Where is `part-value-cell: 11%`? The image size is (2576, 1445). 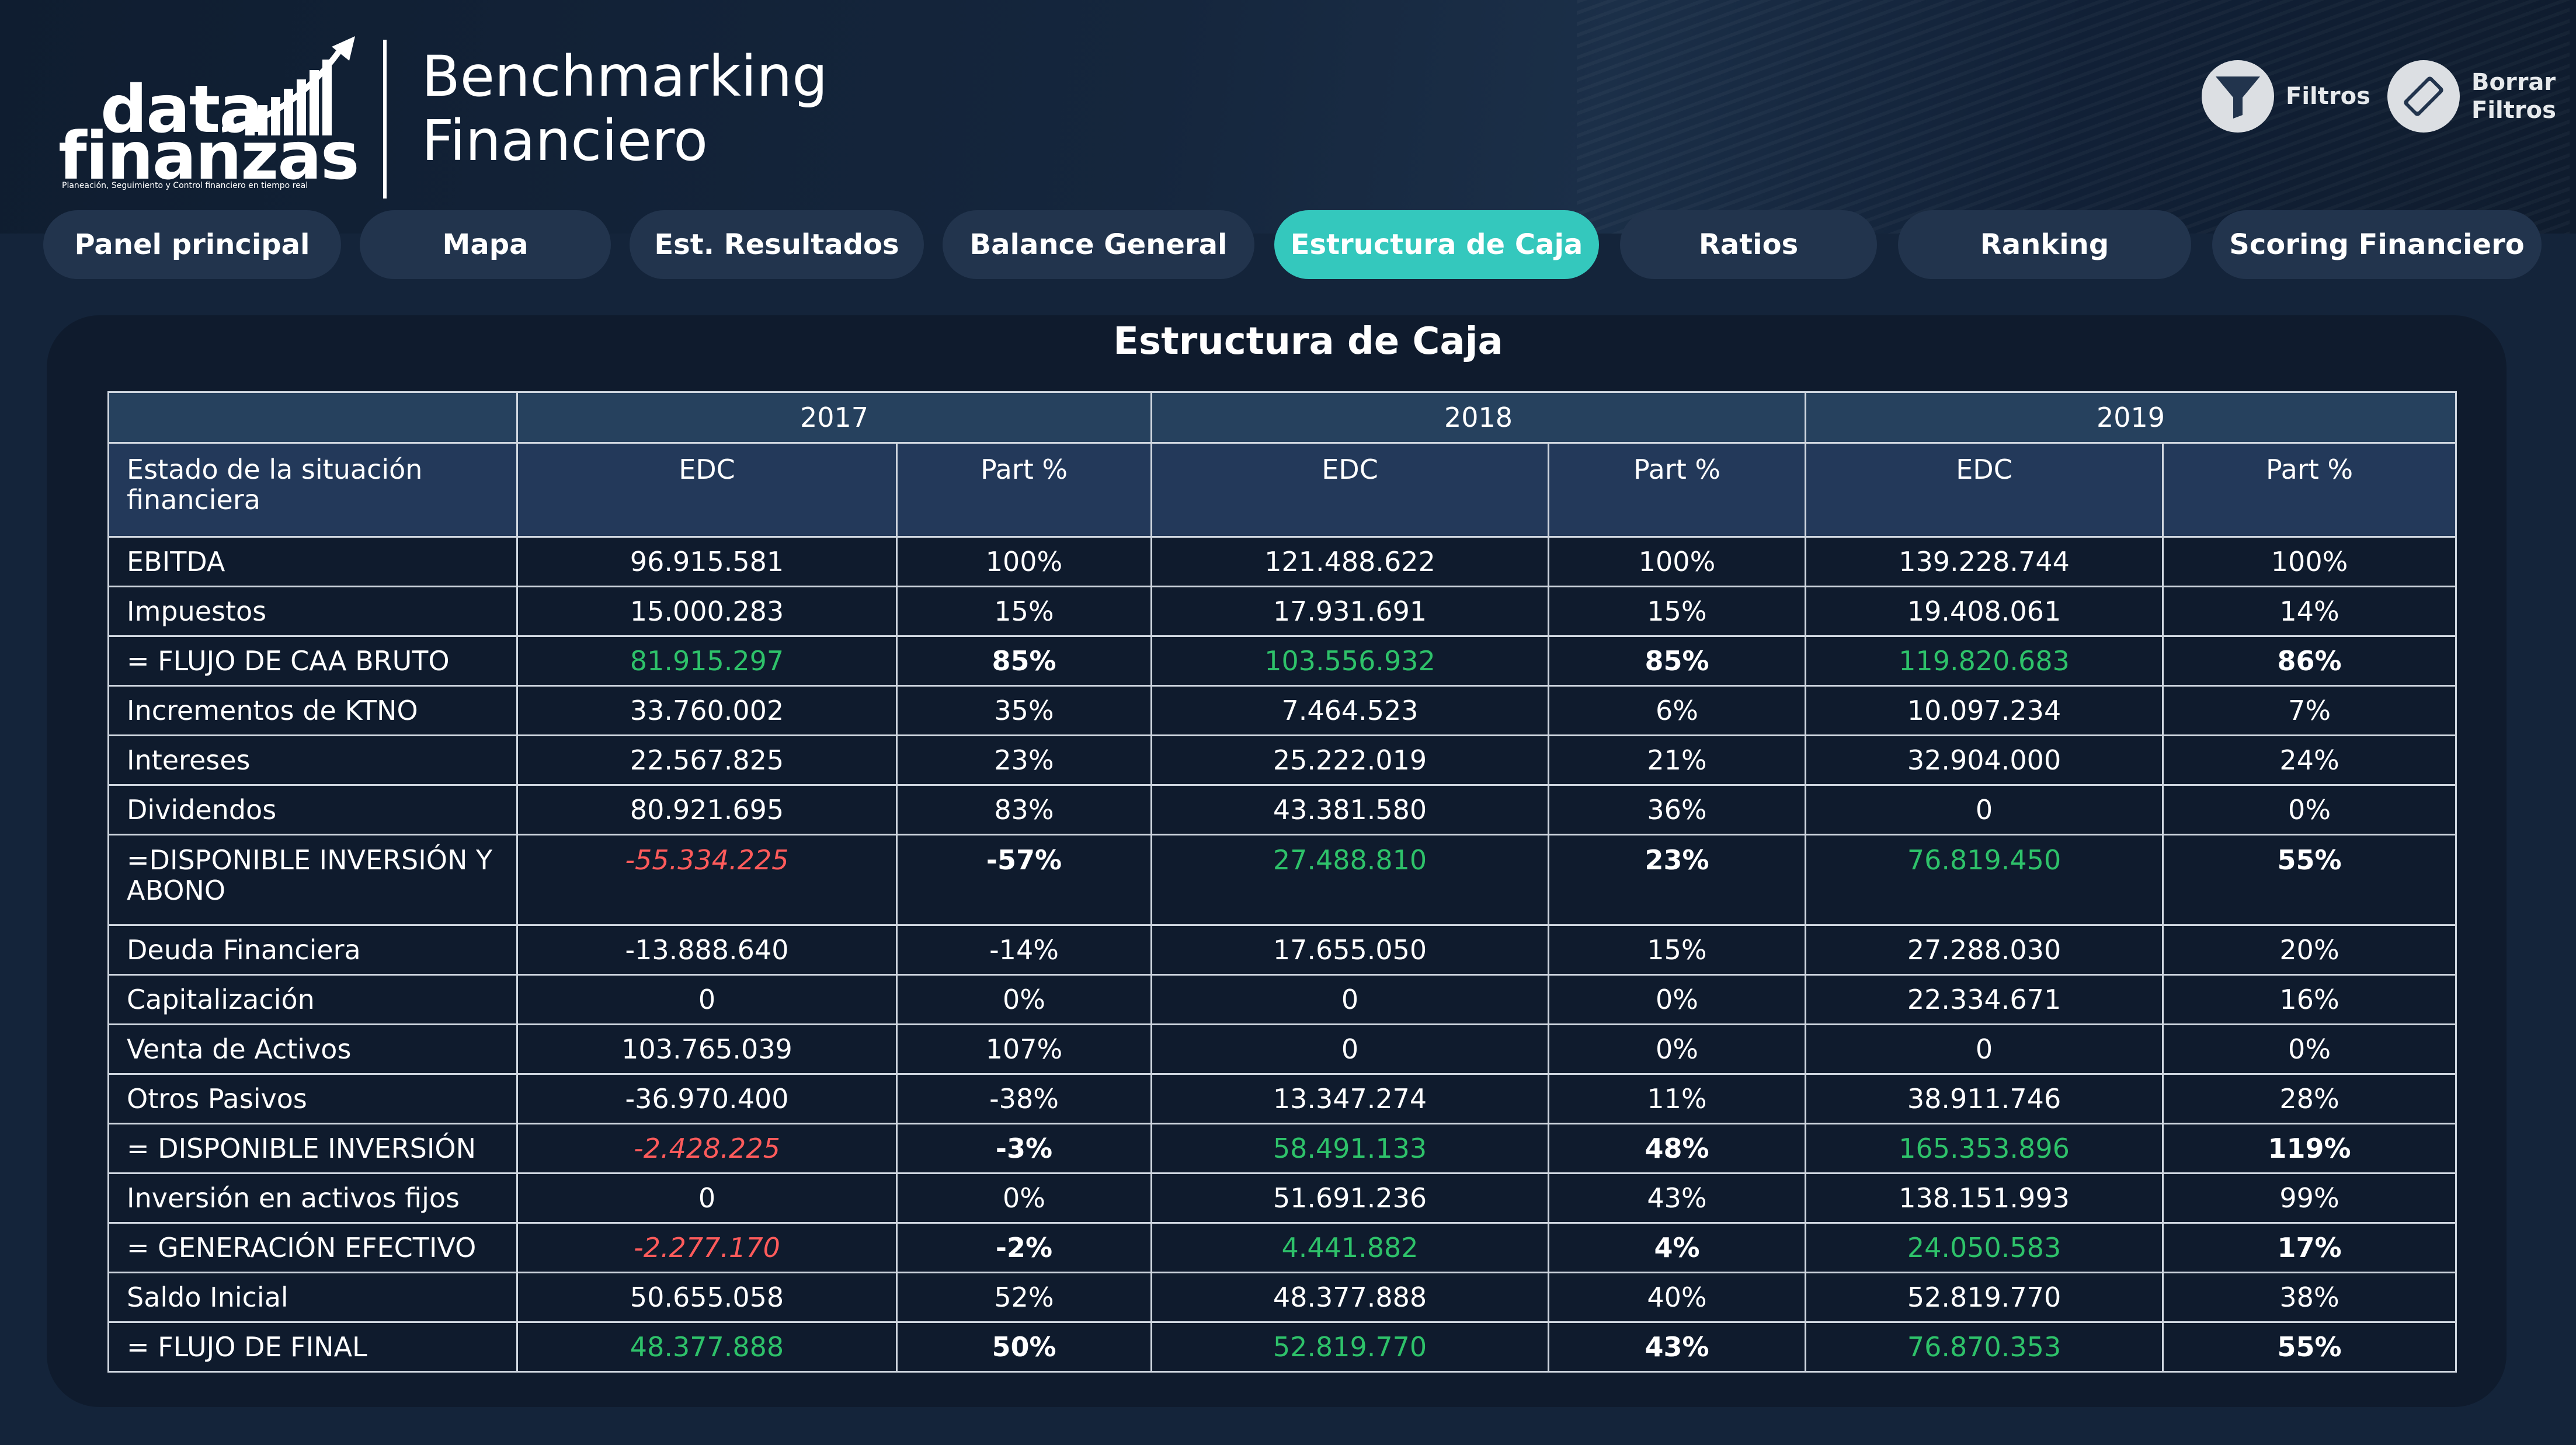 part-value-cell: 11% is located at coordinates (1677, 1098).